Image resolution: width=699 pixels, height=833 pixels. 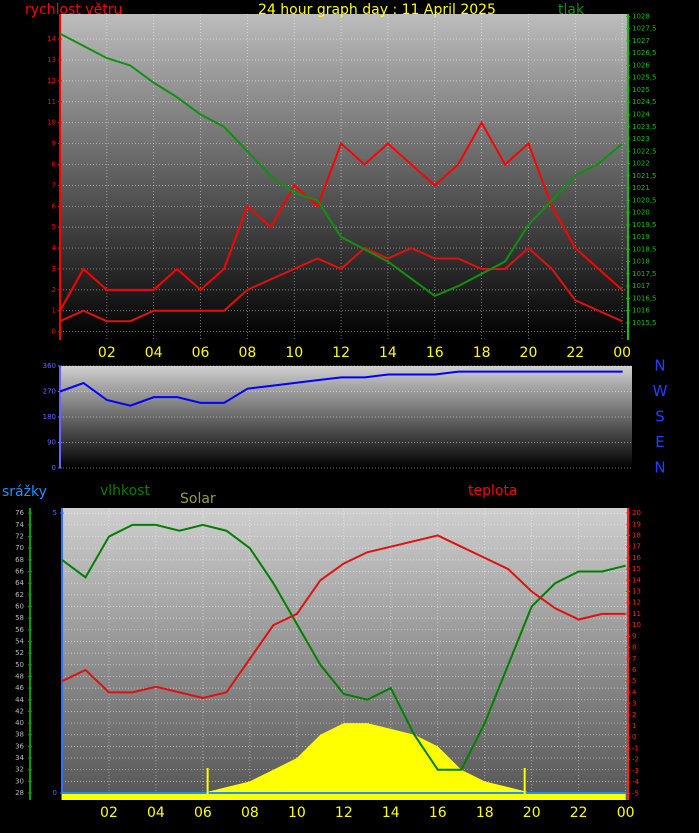 What do you see at coordinates (660, 417) in the screenshot?
I see `direction-label: S` at bounding box center [660, 417].